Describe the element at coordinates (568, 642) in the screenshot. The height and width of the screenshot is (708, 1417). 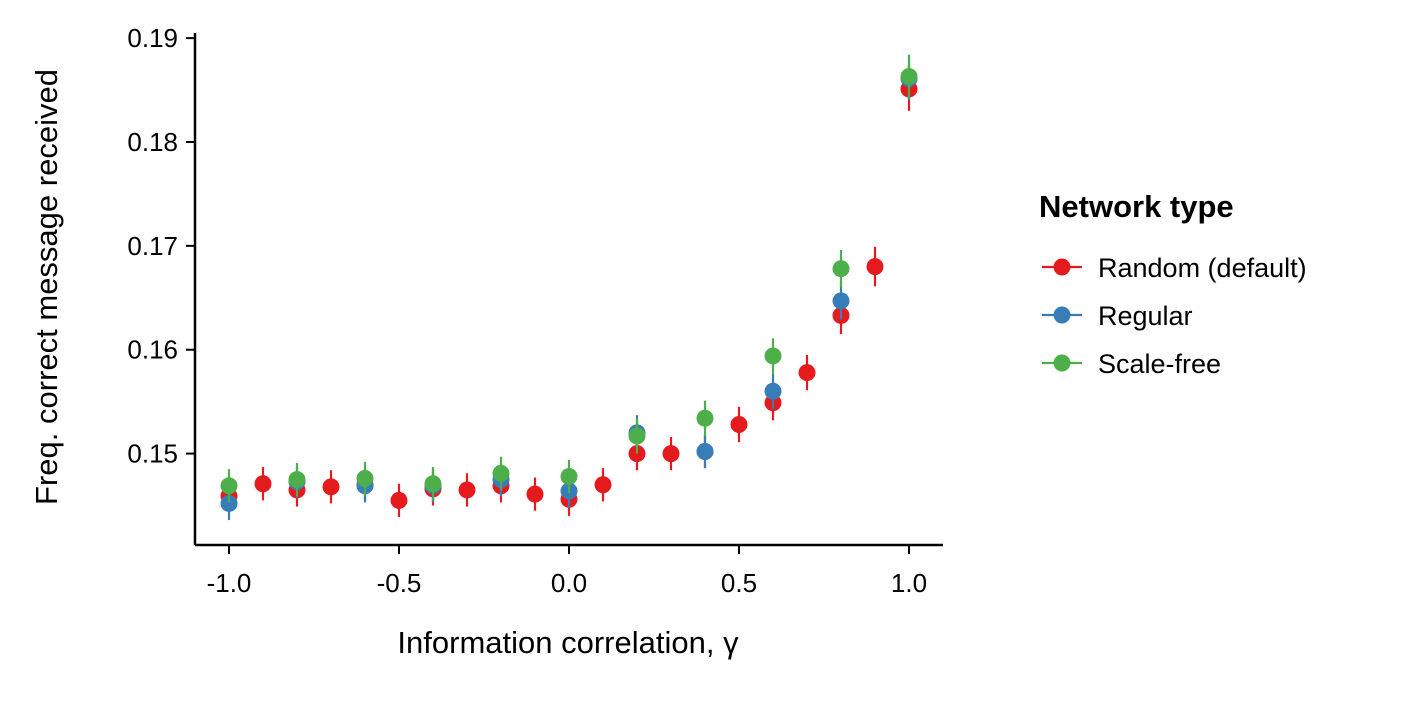
I see `x-axis-title: Information correlation, γ` at that location.